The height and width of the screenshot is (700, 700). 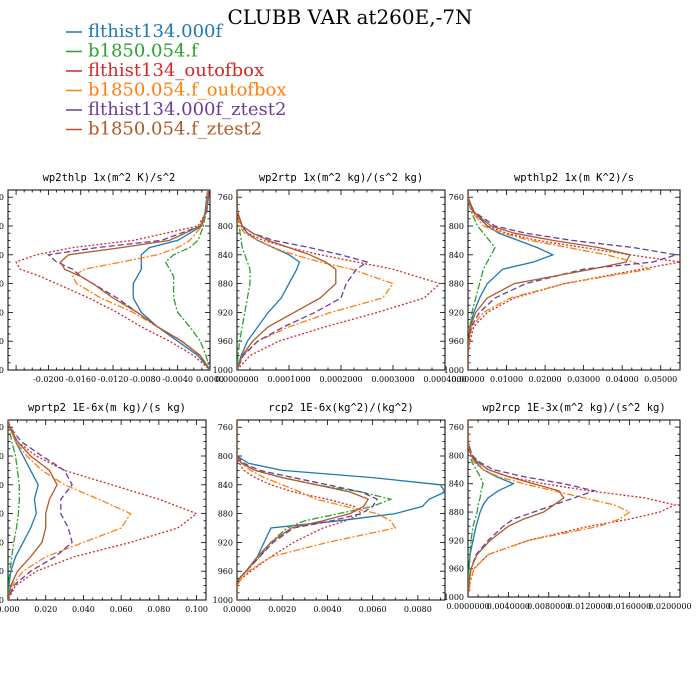 What do you see at coordinates (282, 609) in the screenshot?
I see `x-tick-label: 0.0020` at bounding box center [282, 609].